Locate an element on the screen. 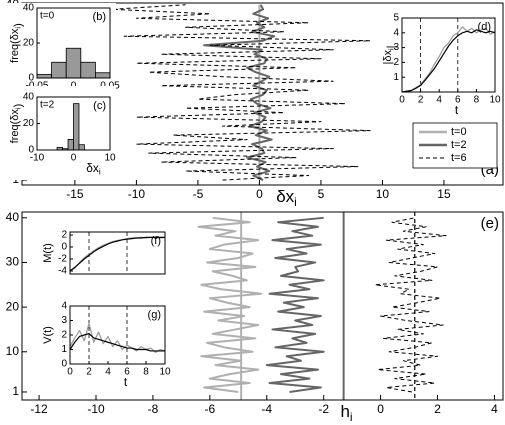  y-tick-label: 3 is located at coordinates (396, 47).